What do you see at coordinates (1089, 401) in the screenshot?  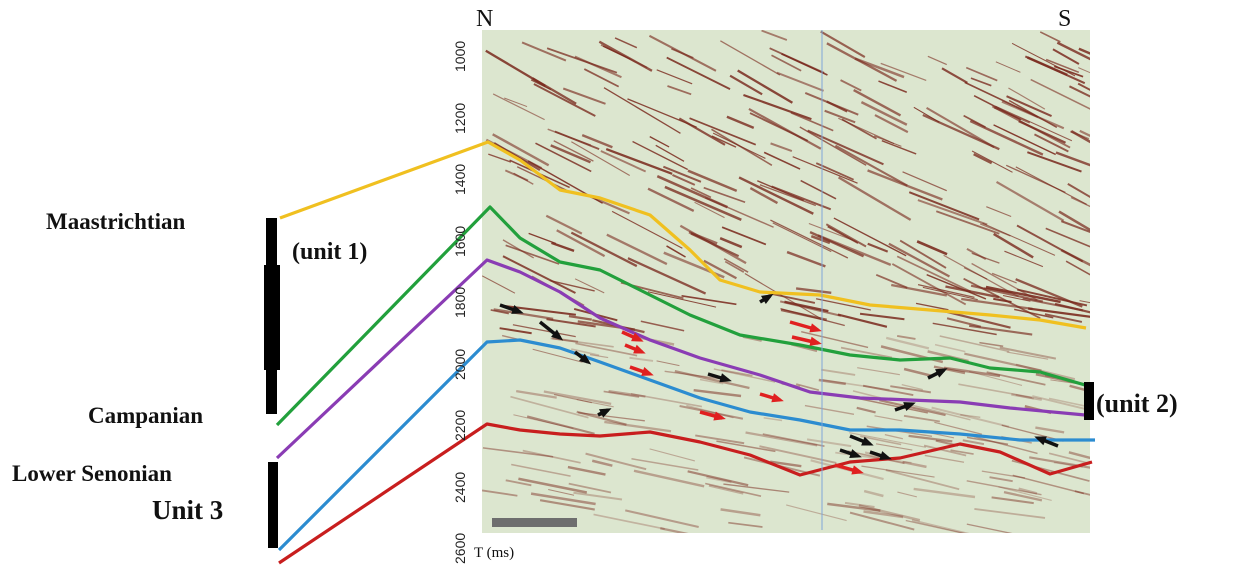 I see `unit2-bar` at bounding box center [1089, 401].